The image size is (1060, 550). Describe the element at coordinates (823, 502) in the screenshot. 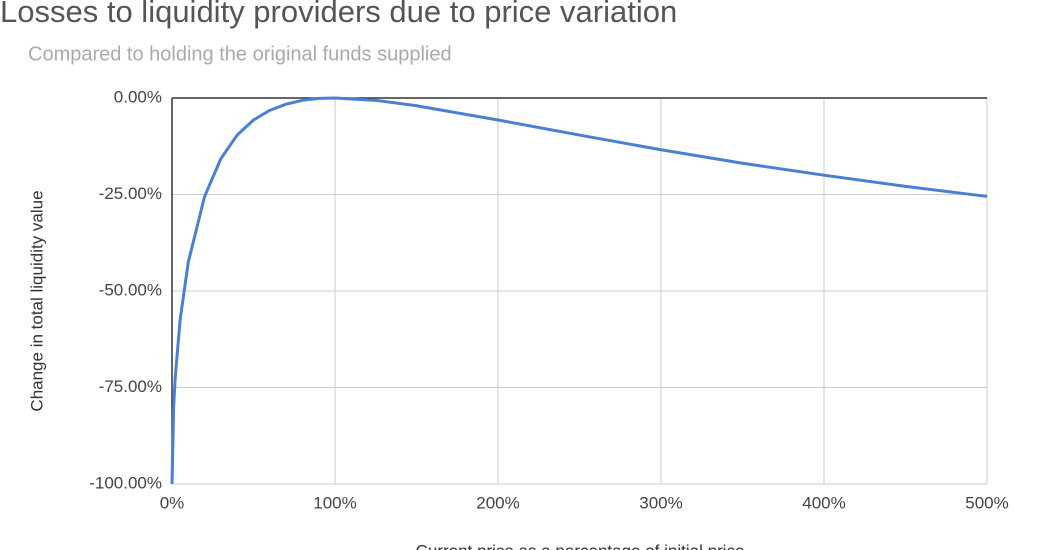

I see `x-tick-label: 400%` at that location.